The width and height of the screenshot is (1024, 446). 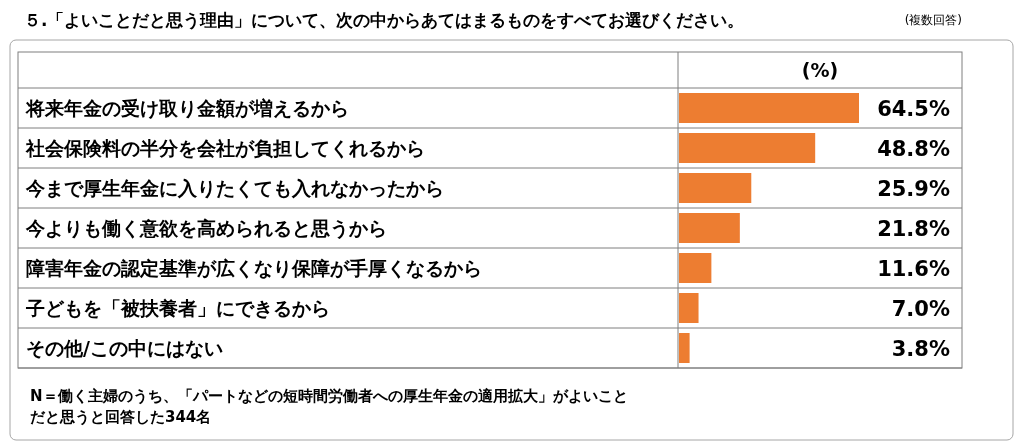 What do you see at coordinates (187, 108) in the screenshot?
I see `y-tick-label: 将来年金の受け取り金額が増えるから` at bounding box center [187, 108].